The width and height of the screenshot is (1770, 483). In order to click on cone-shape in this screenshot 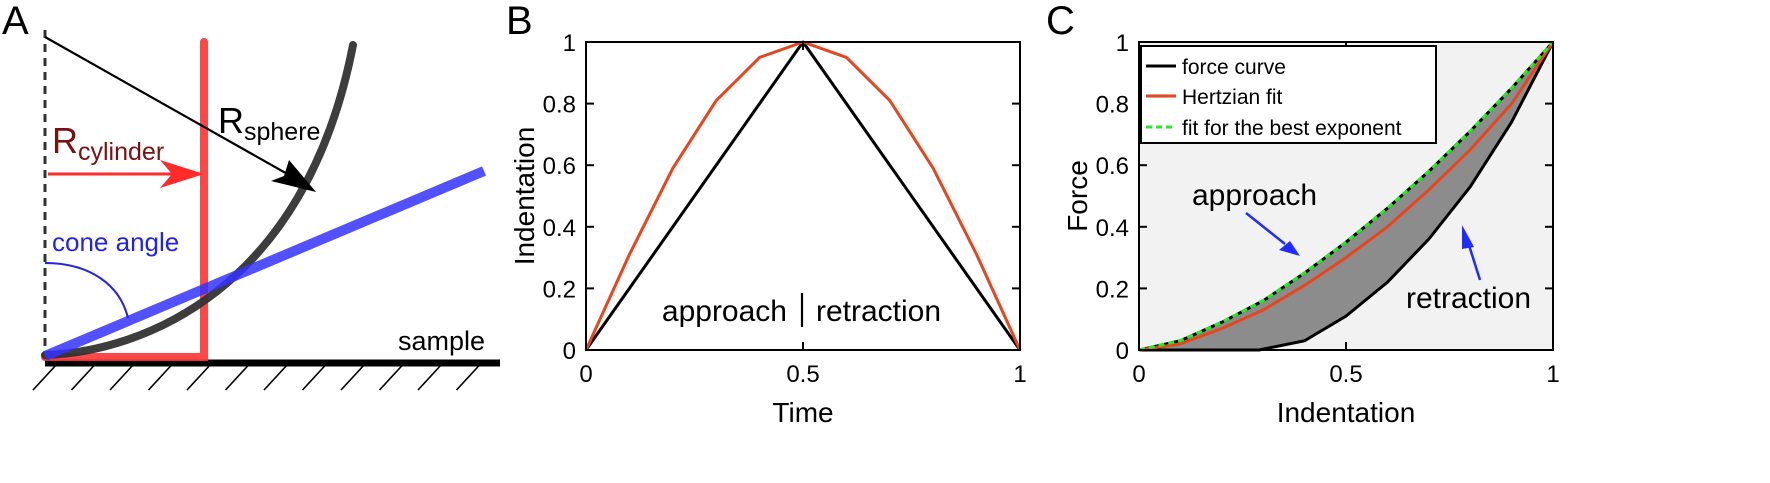, I will do `click(264, 263)`.